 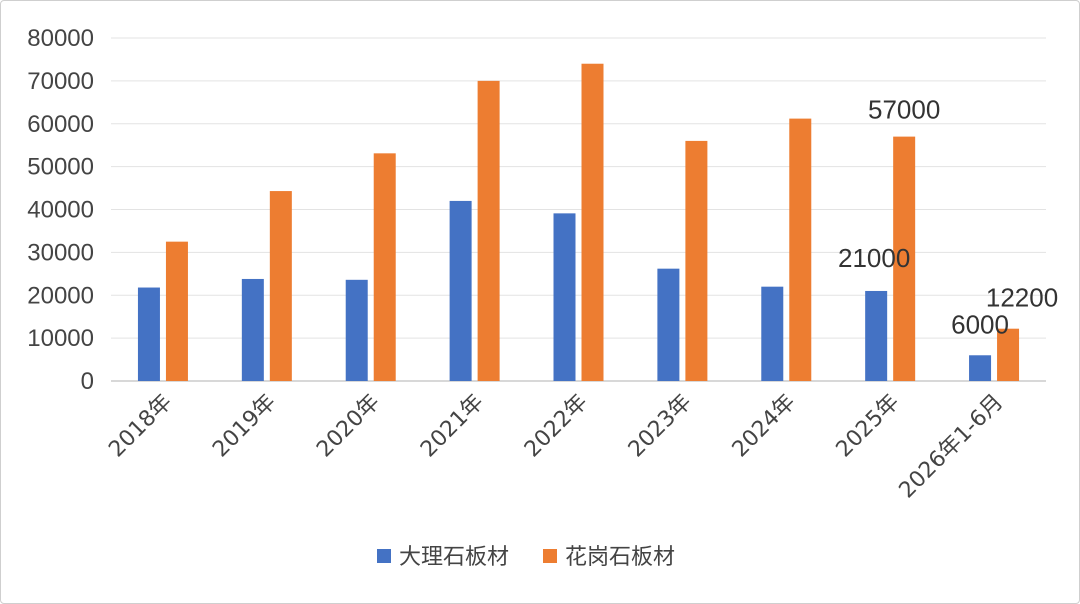 I want to click on y-tick-label: 0, so click(x=87, y=381).